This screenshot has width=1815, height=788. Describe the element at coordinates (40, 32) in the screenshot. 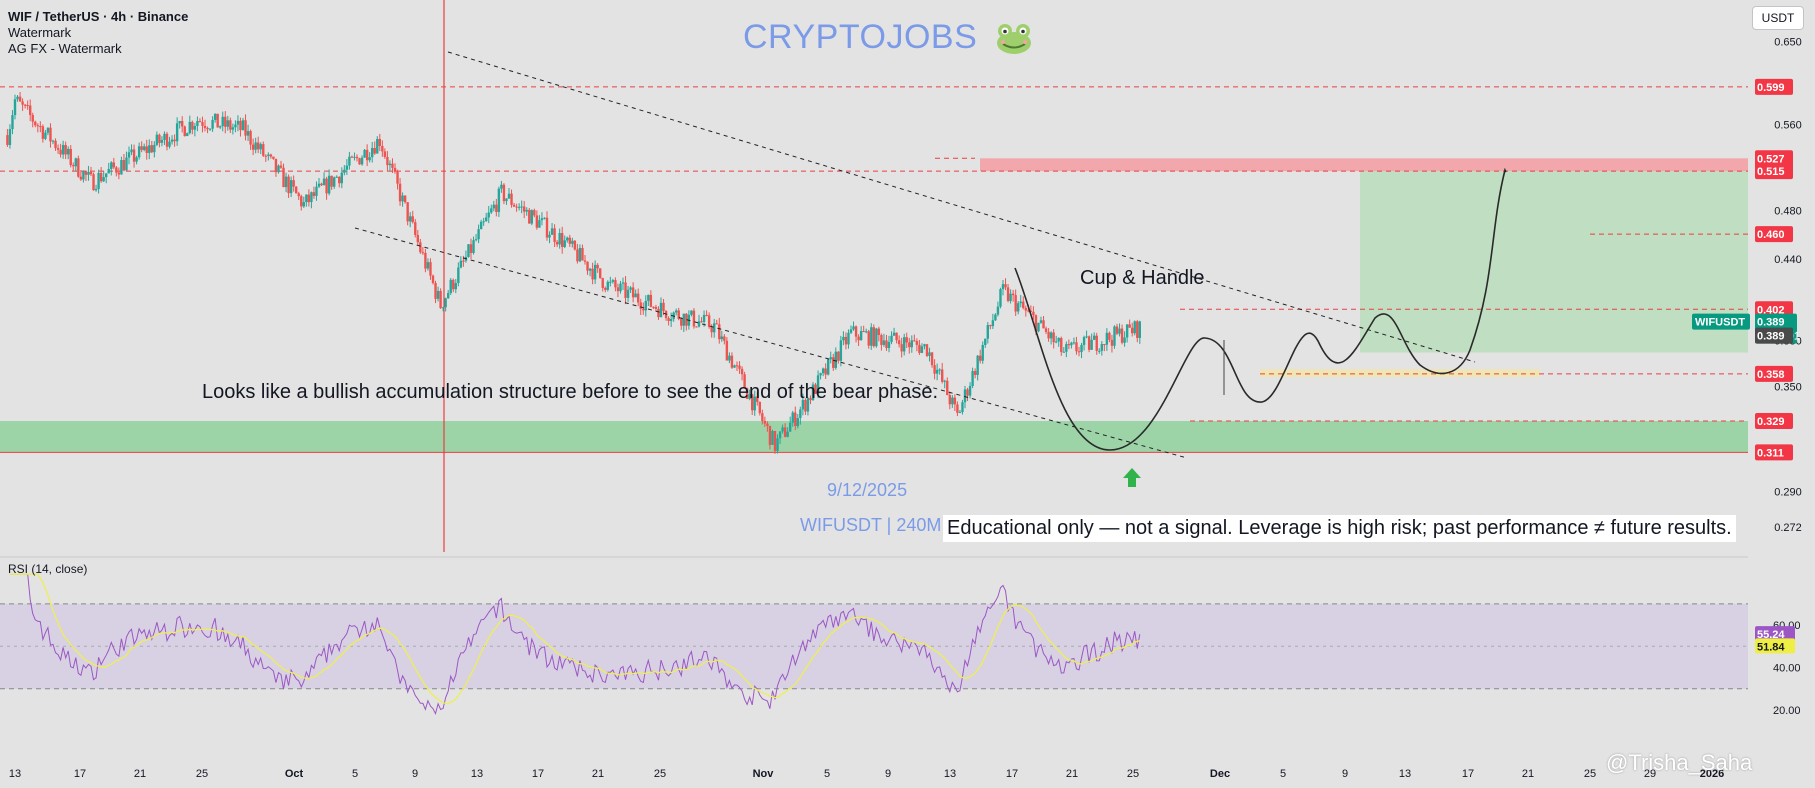

I see `watermark-indicator: Watermark` at that location.